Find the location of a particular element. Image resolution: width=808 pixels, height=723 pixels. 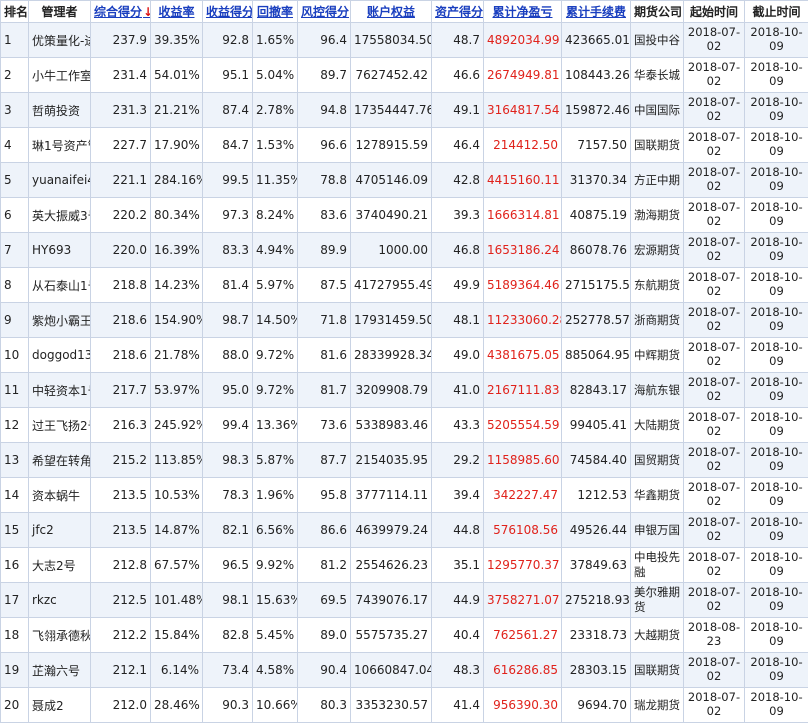

cell-score: 212.2 is located at coordinates (121, 635).